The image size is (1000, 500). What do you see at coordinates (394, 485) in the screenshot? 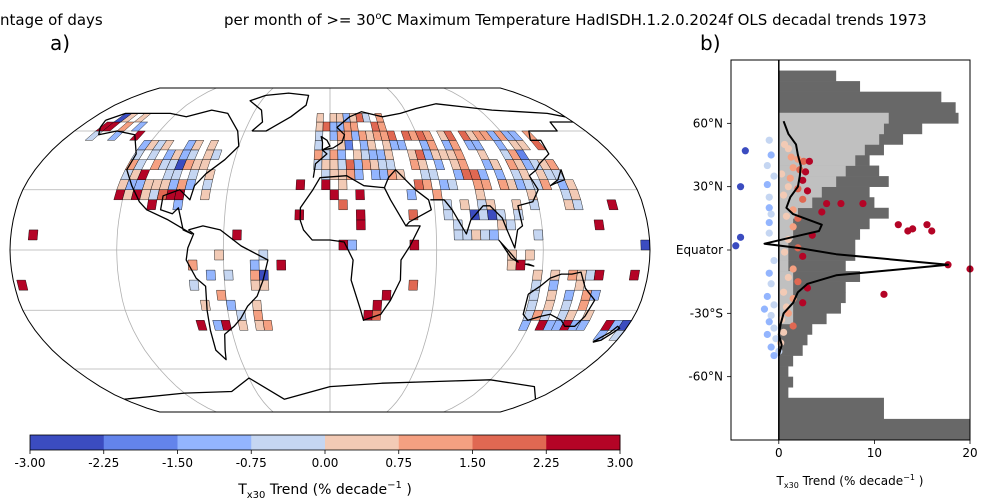
I see `colorbar-label-sup: −1` at bounding box center [394, 485].